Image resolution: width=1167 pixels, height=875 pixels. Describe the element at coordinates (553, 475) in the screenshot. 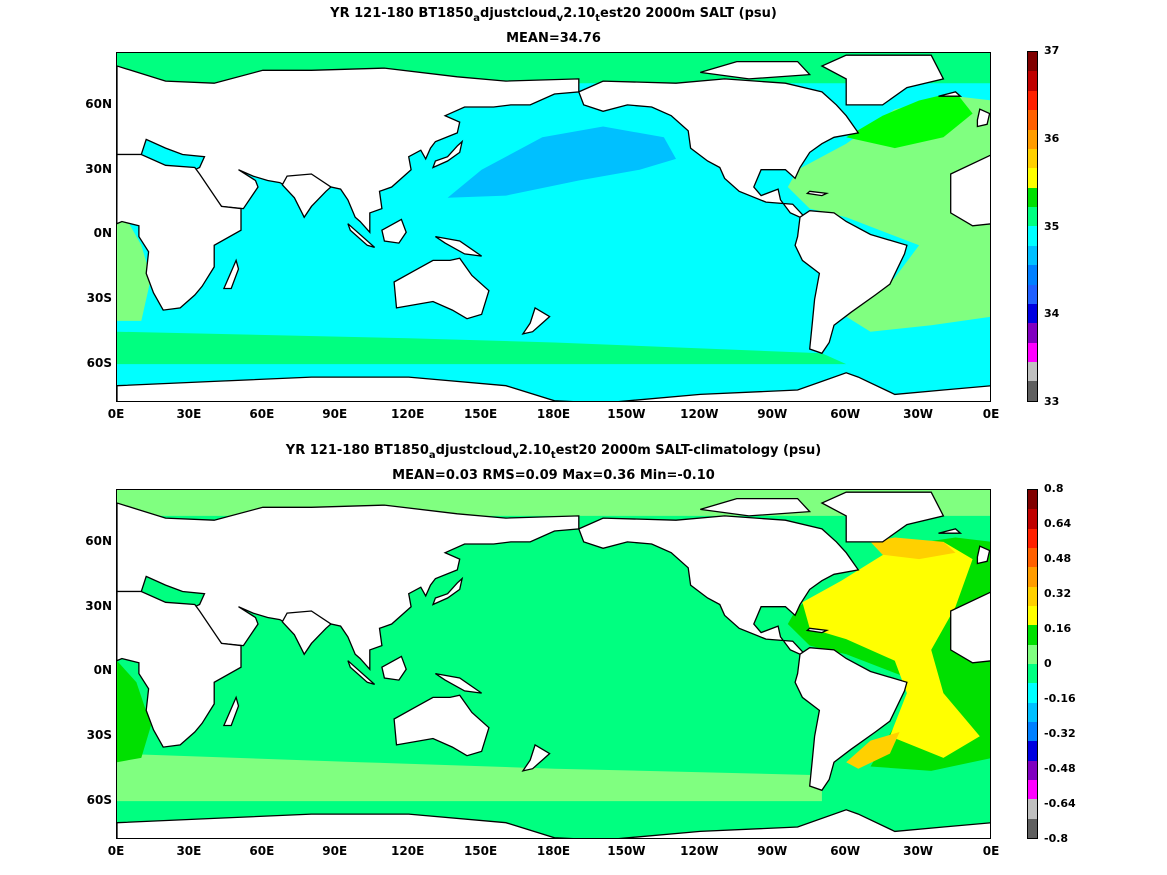

I see `panel2-subtitle: MEAN=0.03 RMS=0.09 Max=0.36 Min=-0.10` at that location.